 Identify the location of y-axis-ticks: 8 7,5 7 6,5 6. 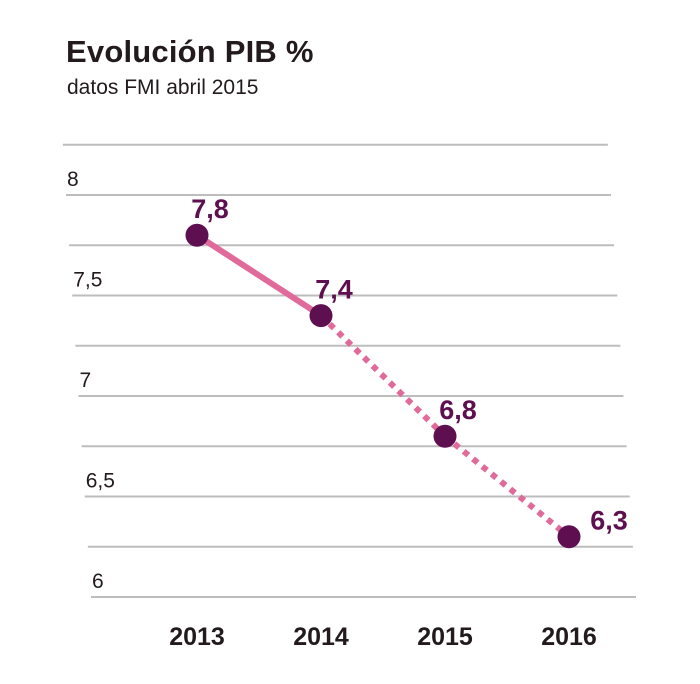
(91, 380).